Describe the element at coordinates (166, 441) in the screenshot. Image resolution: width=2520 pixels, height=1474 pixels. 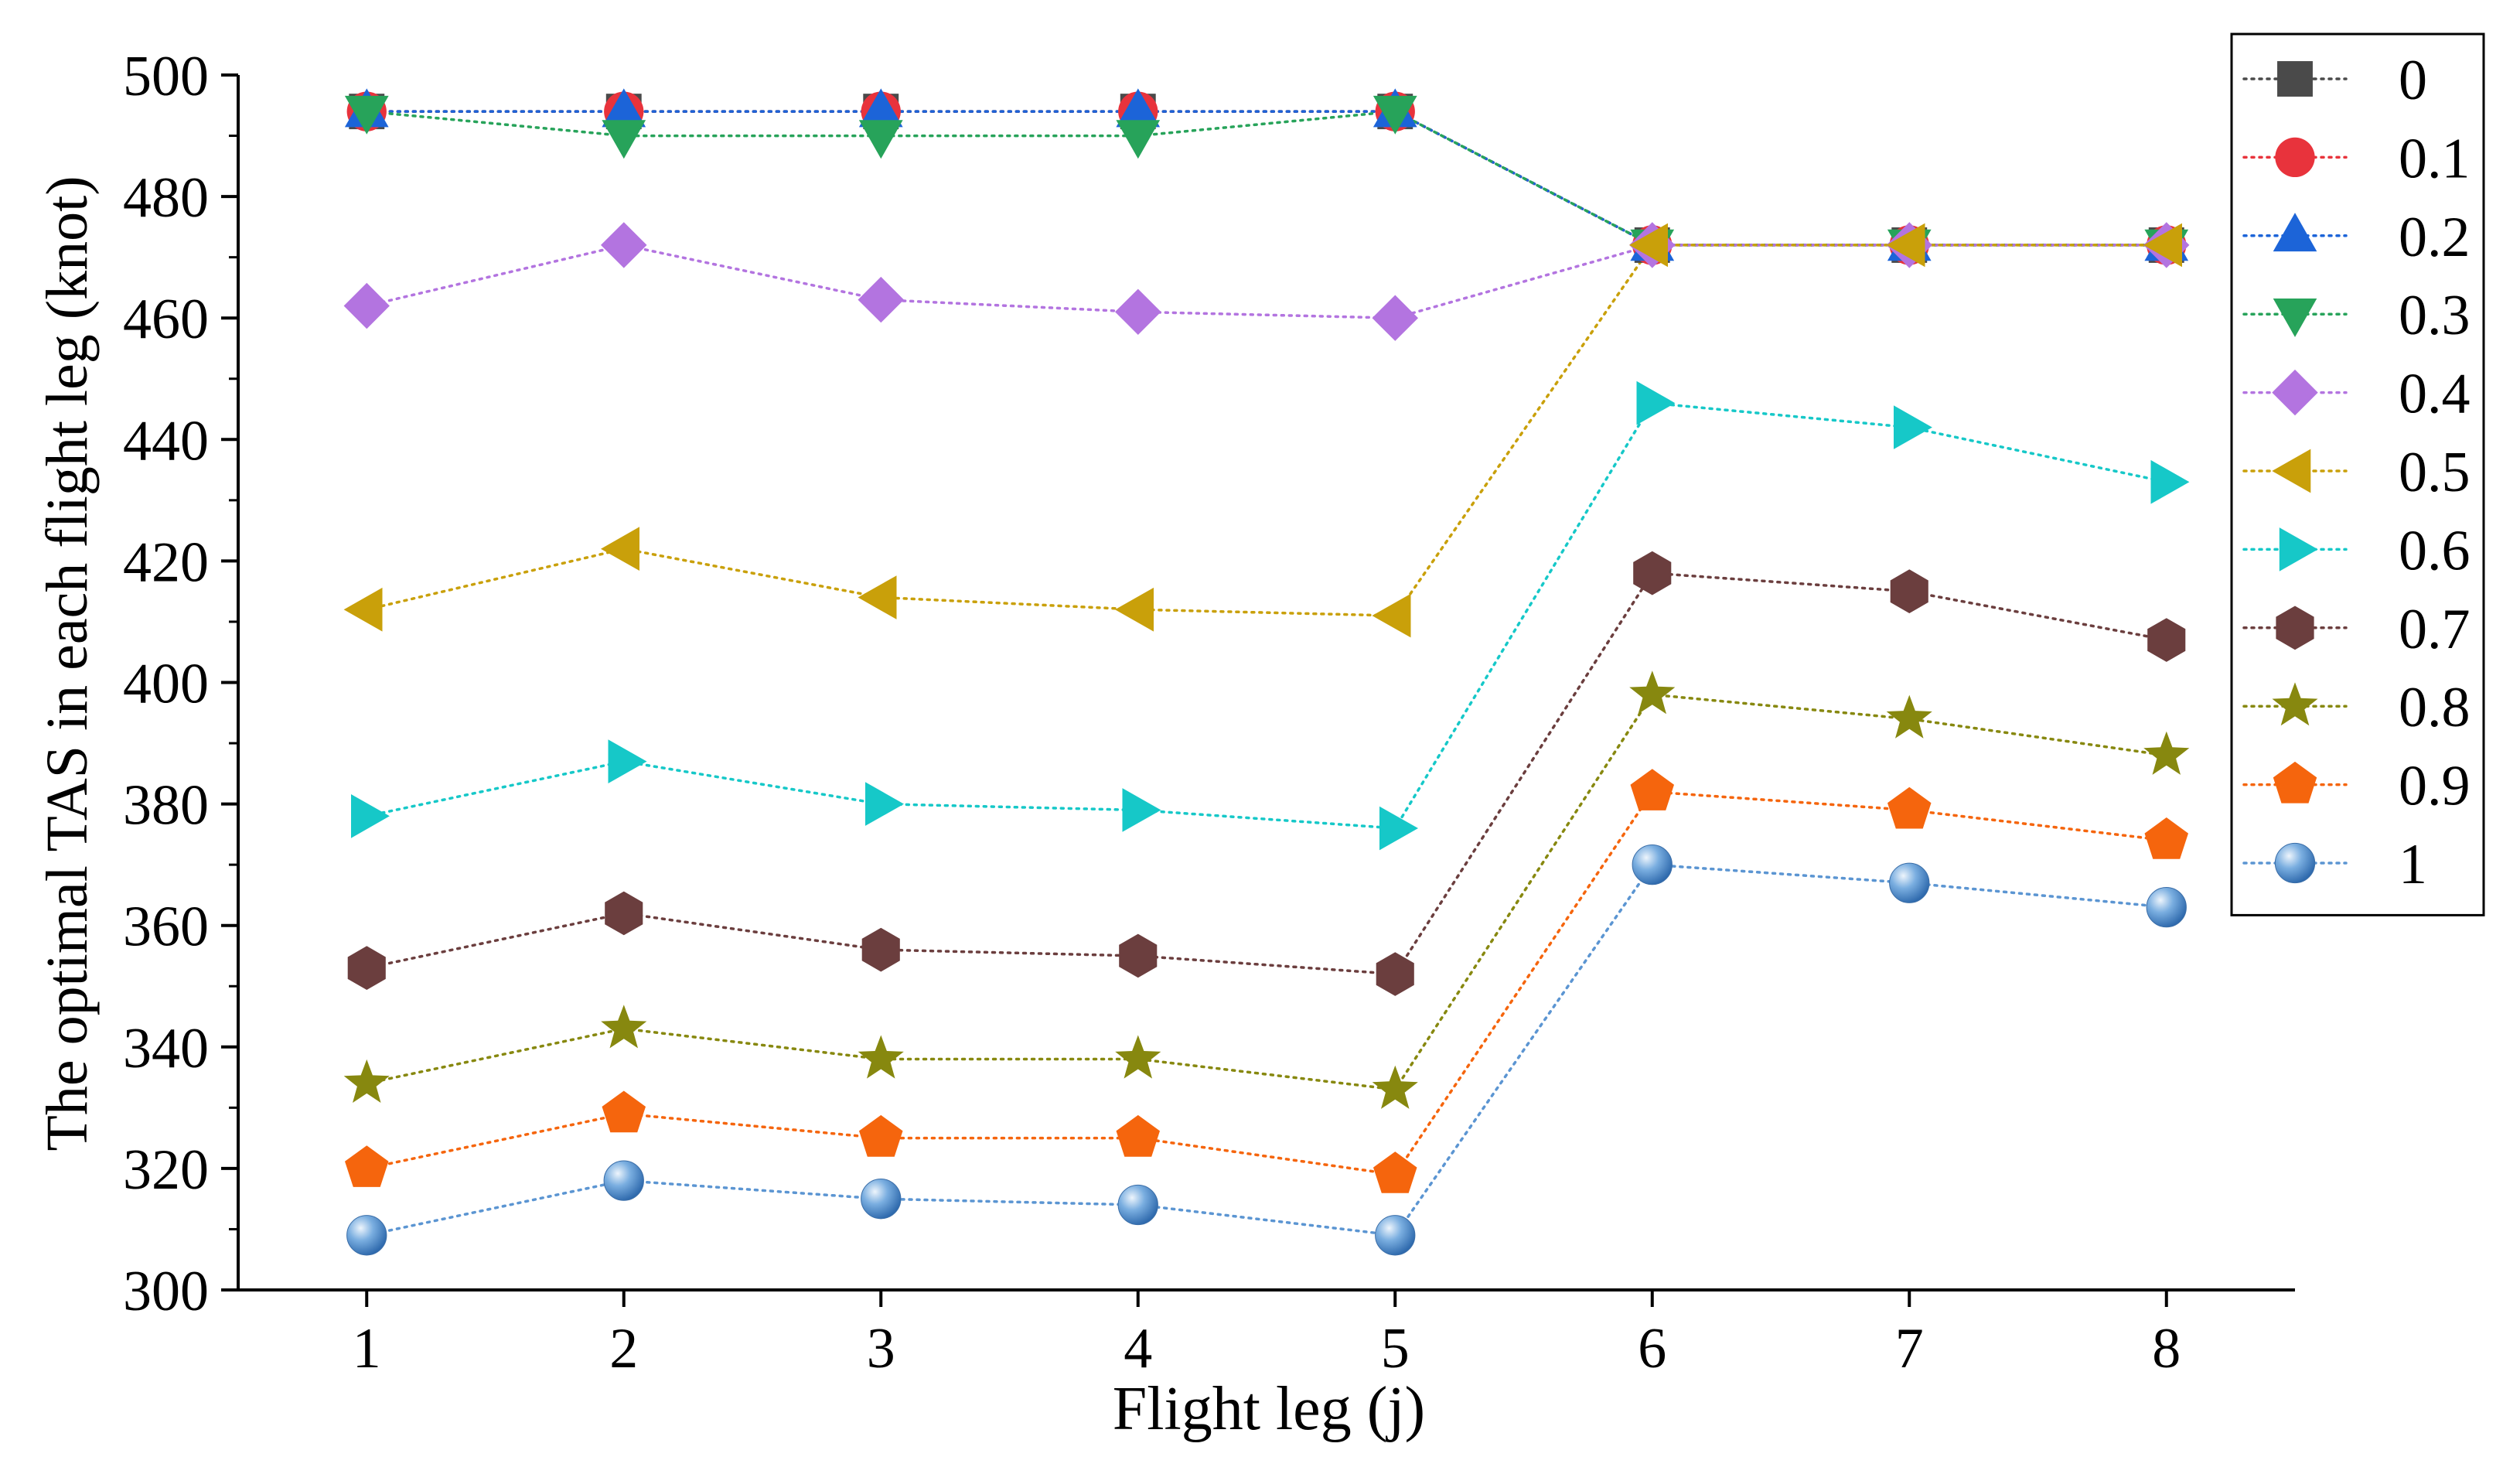
I see `y-tick-label: 440` at that location.